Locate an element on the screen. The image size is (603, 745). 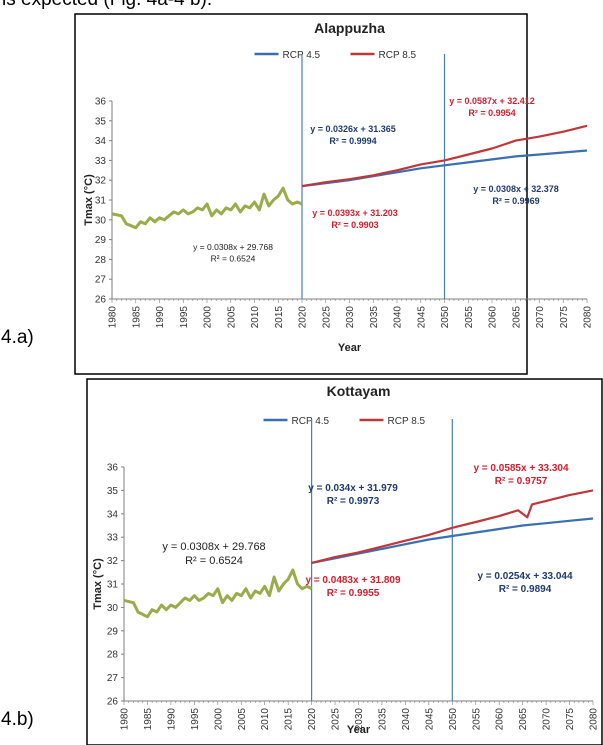
trendline-equation: y = 0.0587x + 32.412 is located at coordinates (492, 101).